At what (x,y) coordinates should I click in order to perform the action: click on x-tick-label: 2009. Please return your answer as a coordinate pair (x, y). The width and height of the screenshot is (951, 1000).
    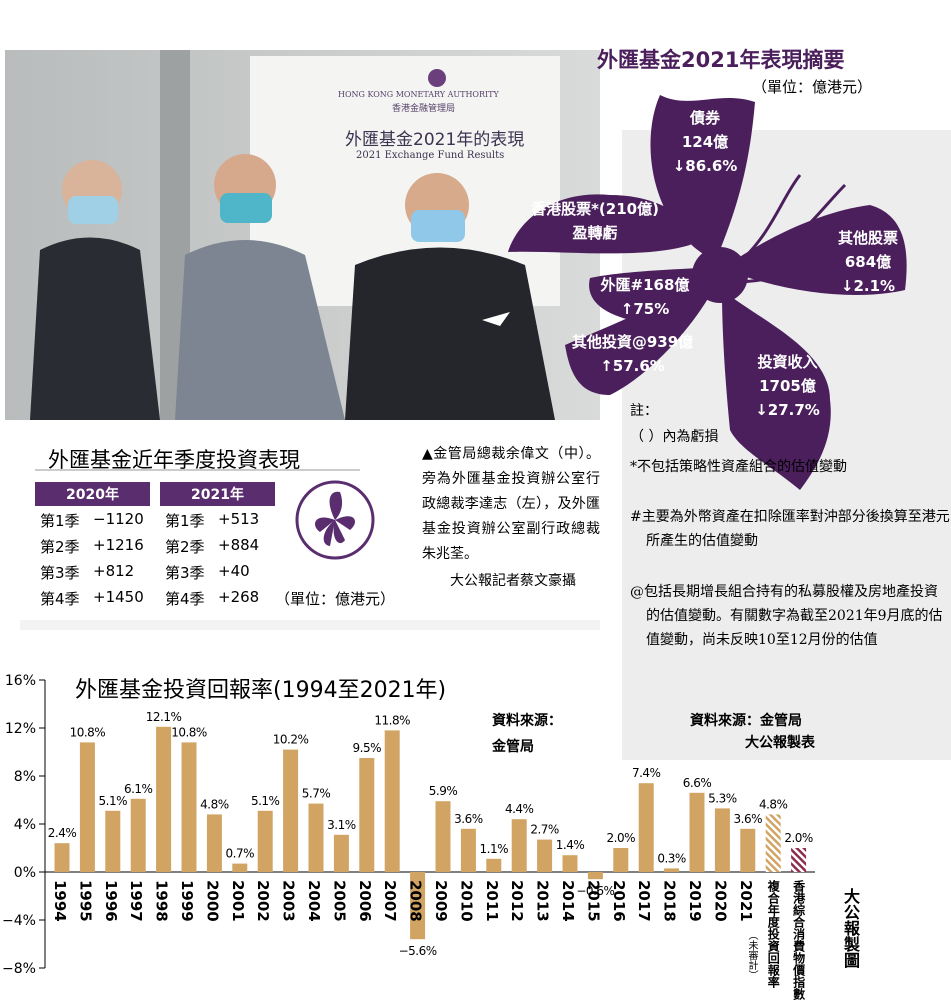
    Looking at the image, I should click on (441, 901).